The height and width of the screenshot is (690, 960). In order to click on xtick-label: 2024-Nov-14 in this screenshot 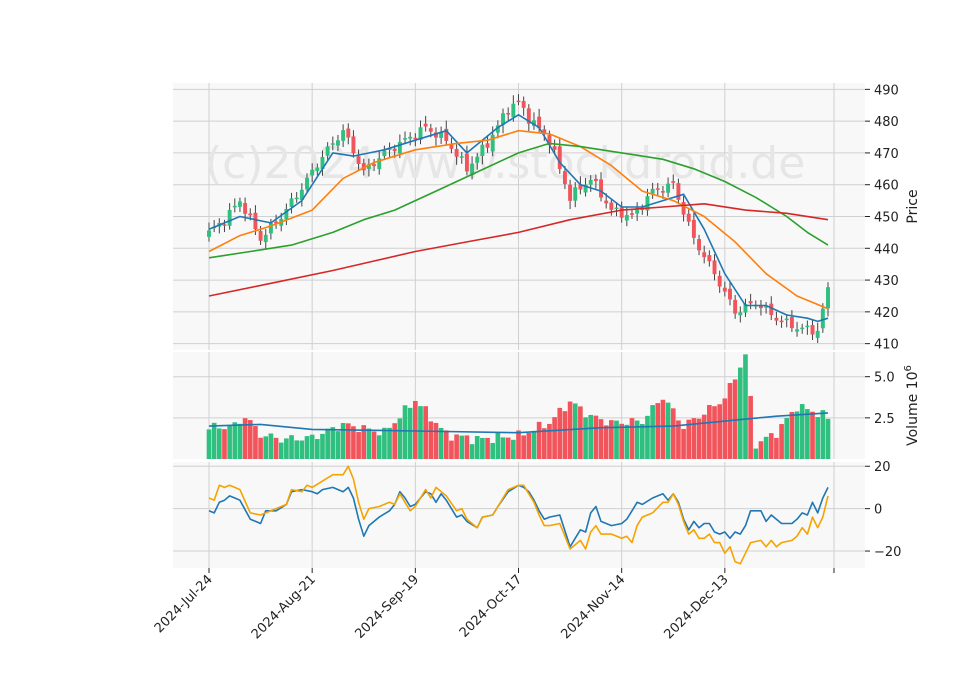, I will do `click(593, 607)`.